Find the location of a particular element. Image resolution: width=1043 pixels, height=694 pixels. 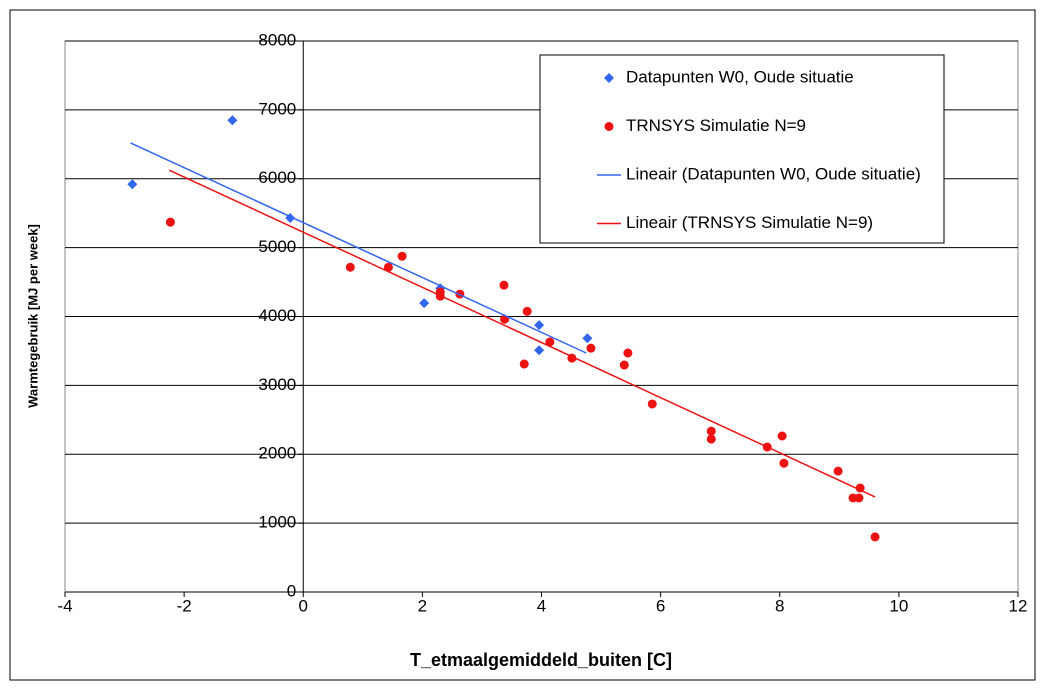

y-tick-label: 3000 is located at coordinates (277, 384).